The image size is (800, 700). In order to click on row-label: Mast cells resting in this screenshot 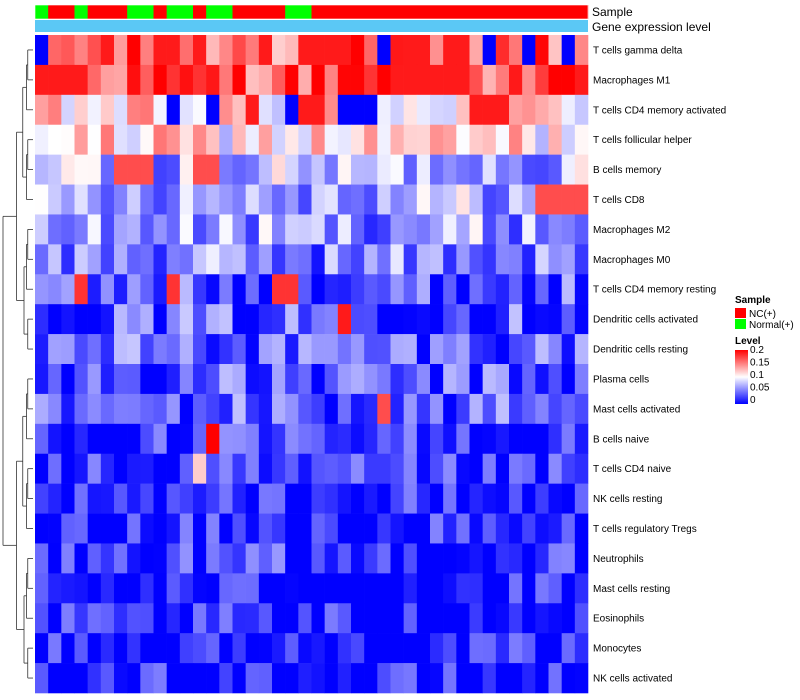, I will do `click(631, 589)`.